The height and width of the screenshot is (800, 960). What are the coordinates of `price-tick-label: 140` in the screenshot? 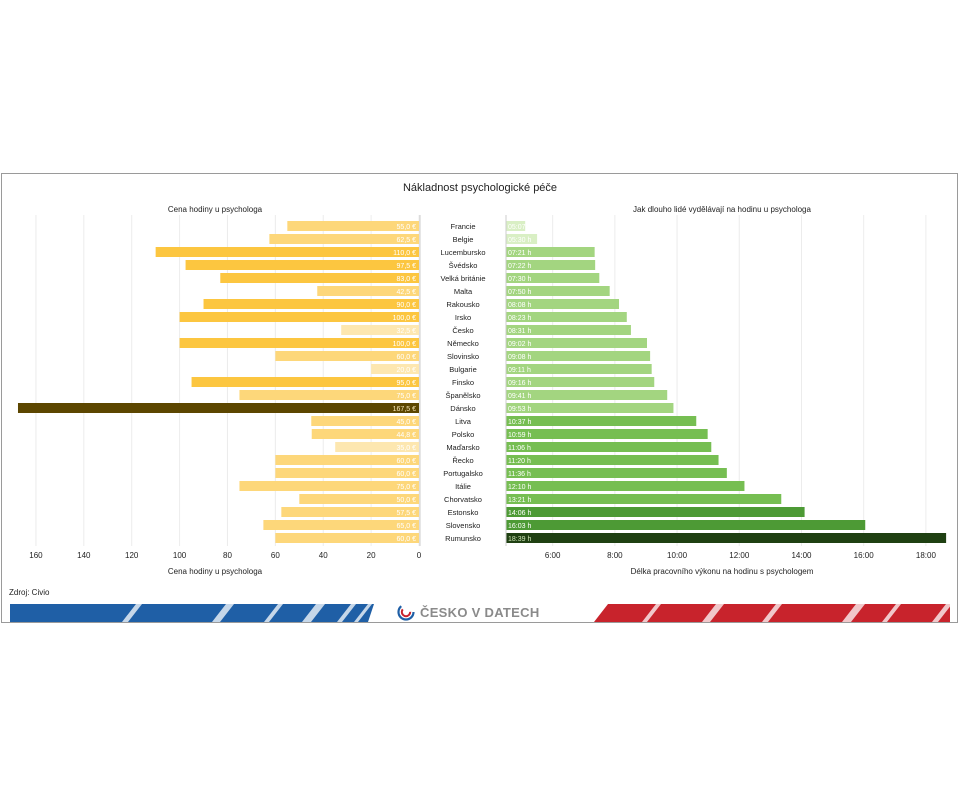 It's located at (84, 555).